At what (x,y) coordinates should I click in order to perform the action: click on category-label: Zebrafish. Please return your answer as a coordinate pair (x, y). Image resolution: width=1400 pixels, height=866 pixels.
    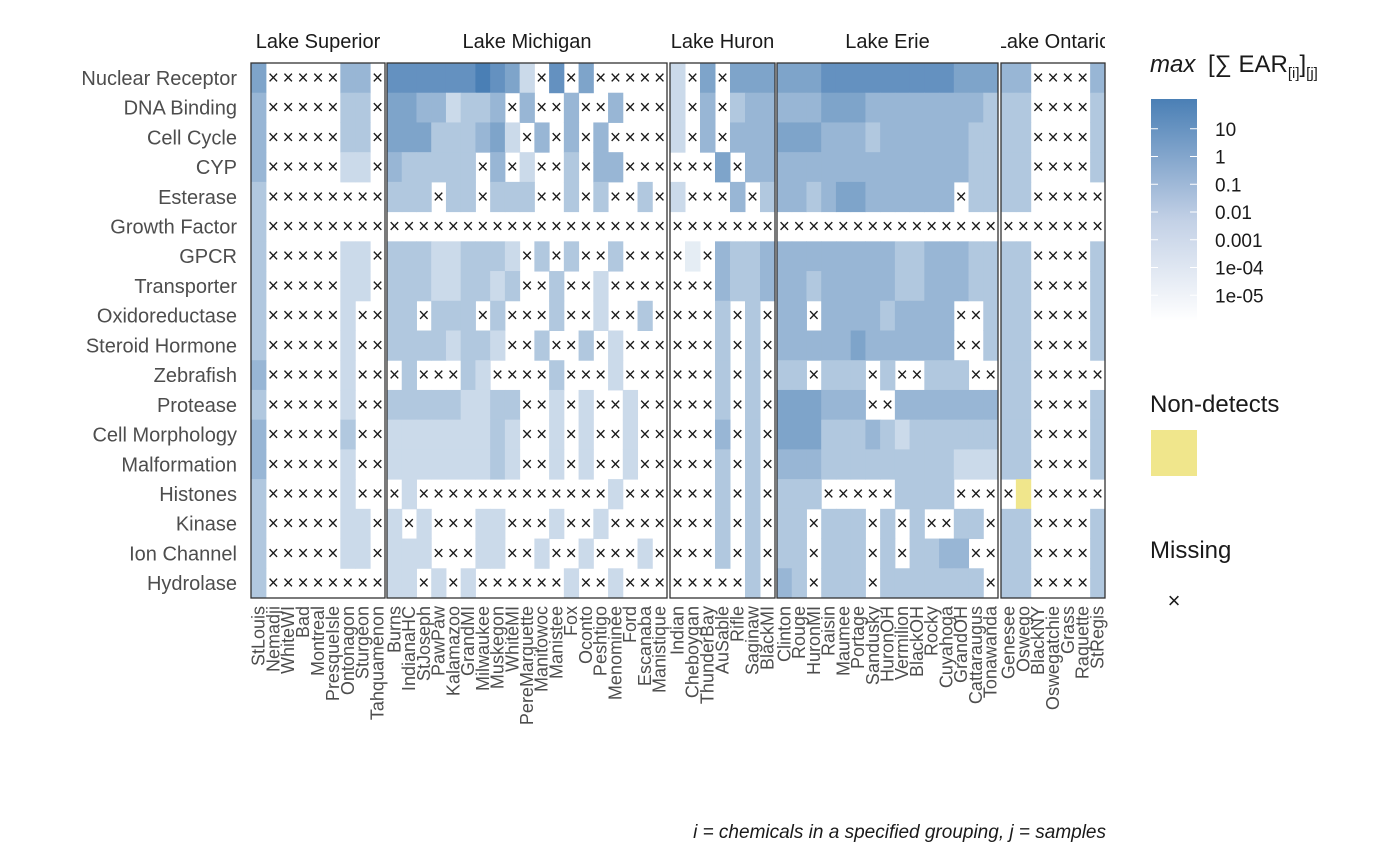
    Looking at the image, I should click on (195, 376).